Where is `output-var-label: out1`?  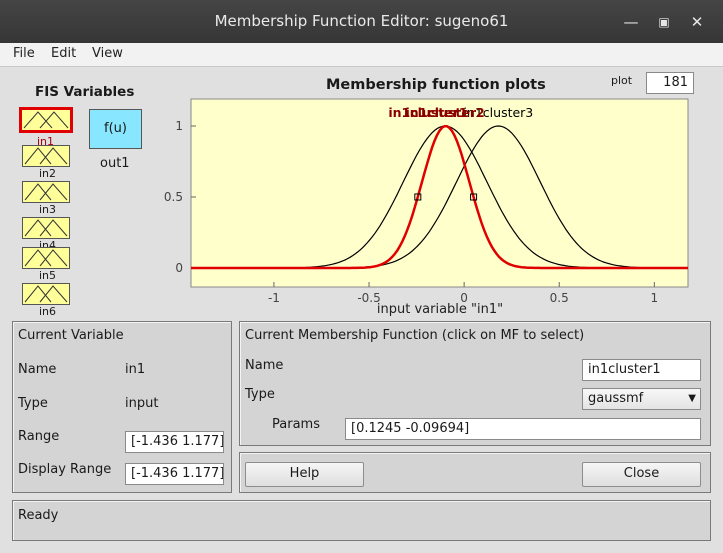 output-var-label: out1 is located at coordinates (115, 163).